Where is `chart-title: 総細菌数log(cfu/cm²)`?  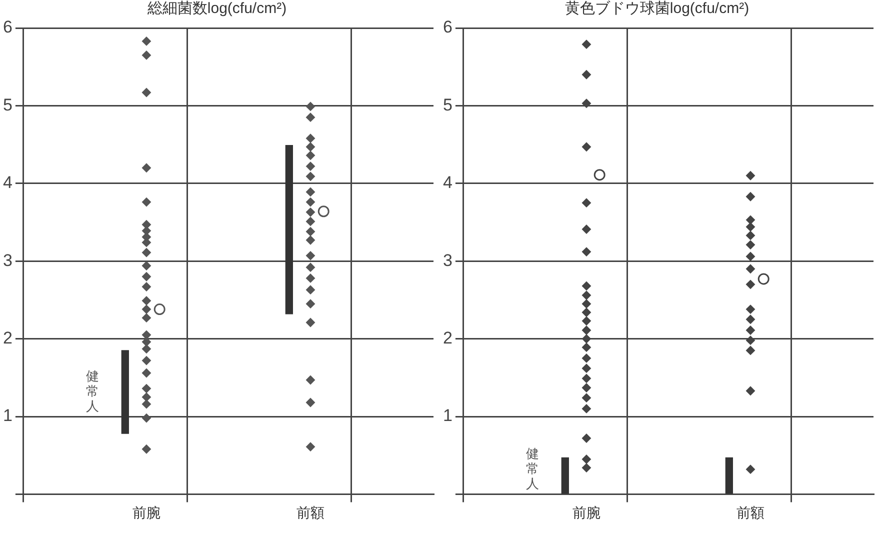
chart-title: 総細菌数log(cfu/cm²) is located at coordinates (216, 9).